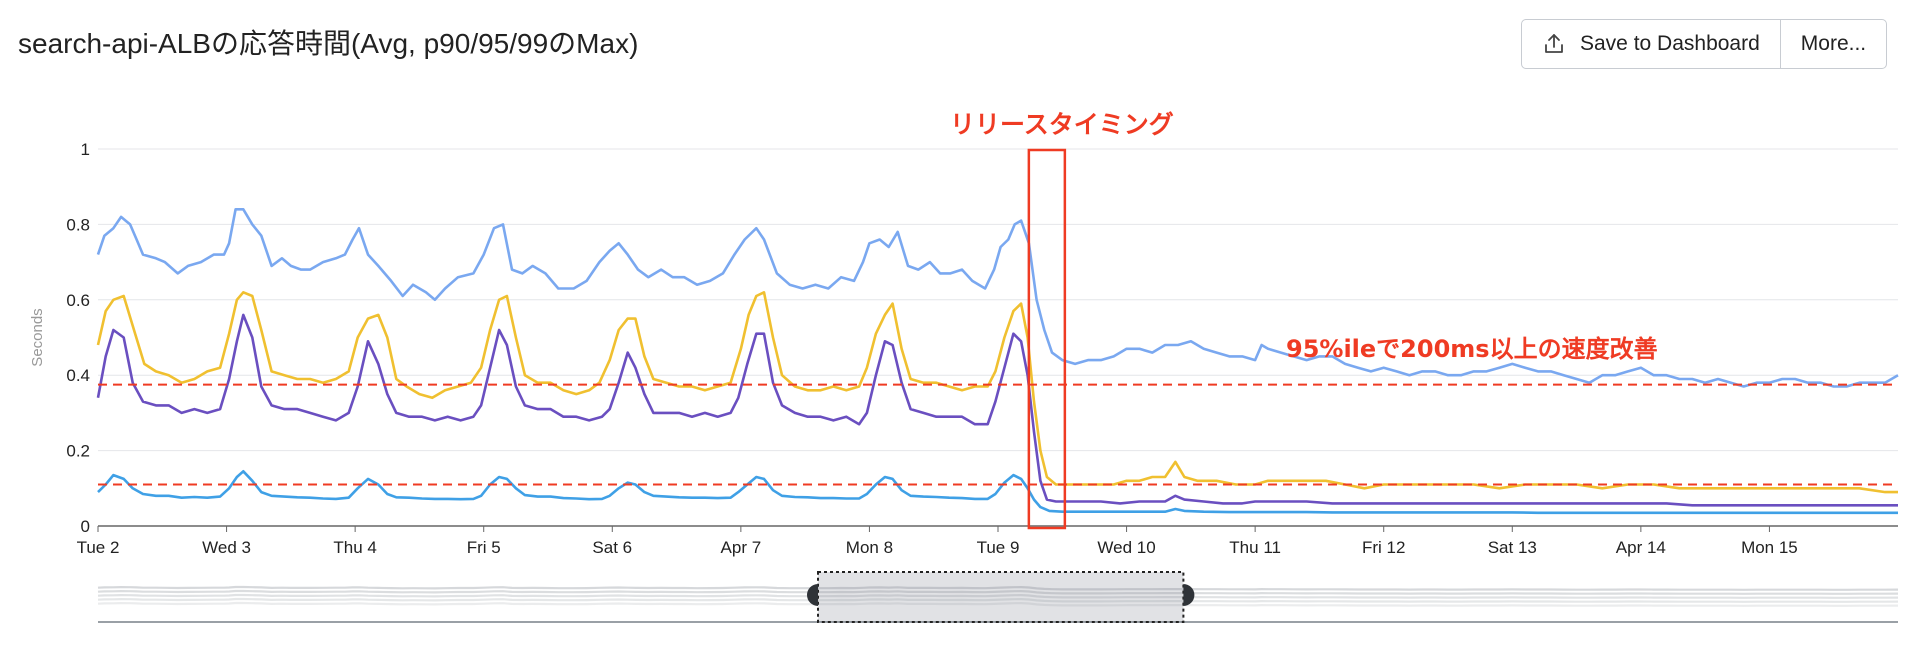 The width and height of the screenshot is (1920, 653). What do you see at coordinates (1554, 44) in the screenshot?
I see `upload-icon` at bounding box center [1554, 44].